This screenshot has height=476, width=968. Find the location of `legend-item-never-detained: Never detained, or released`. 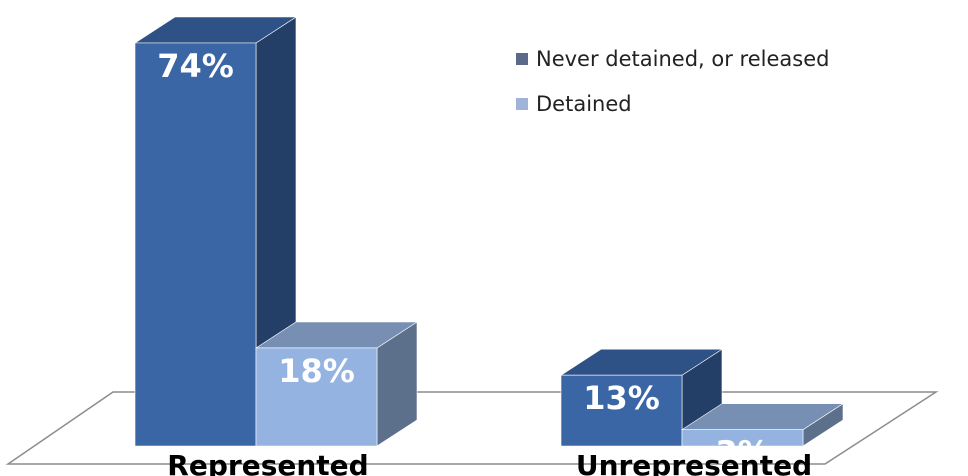

legend-item-never-detained: Never detained, or released is located at coordinates (672, 59).